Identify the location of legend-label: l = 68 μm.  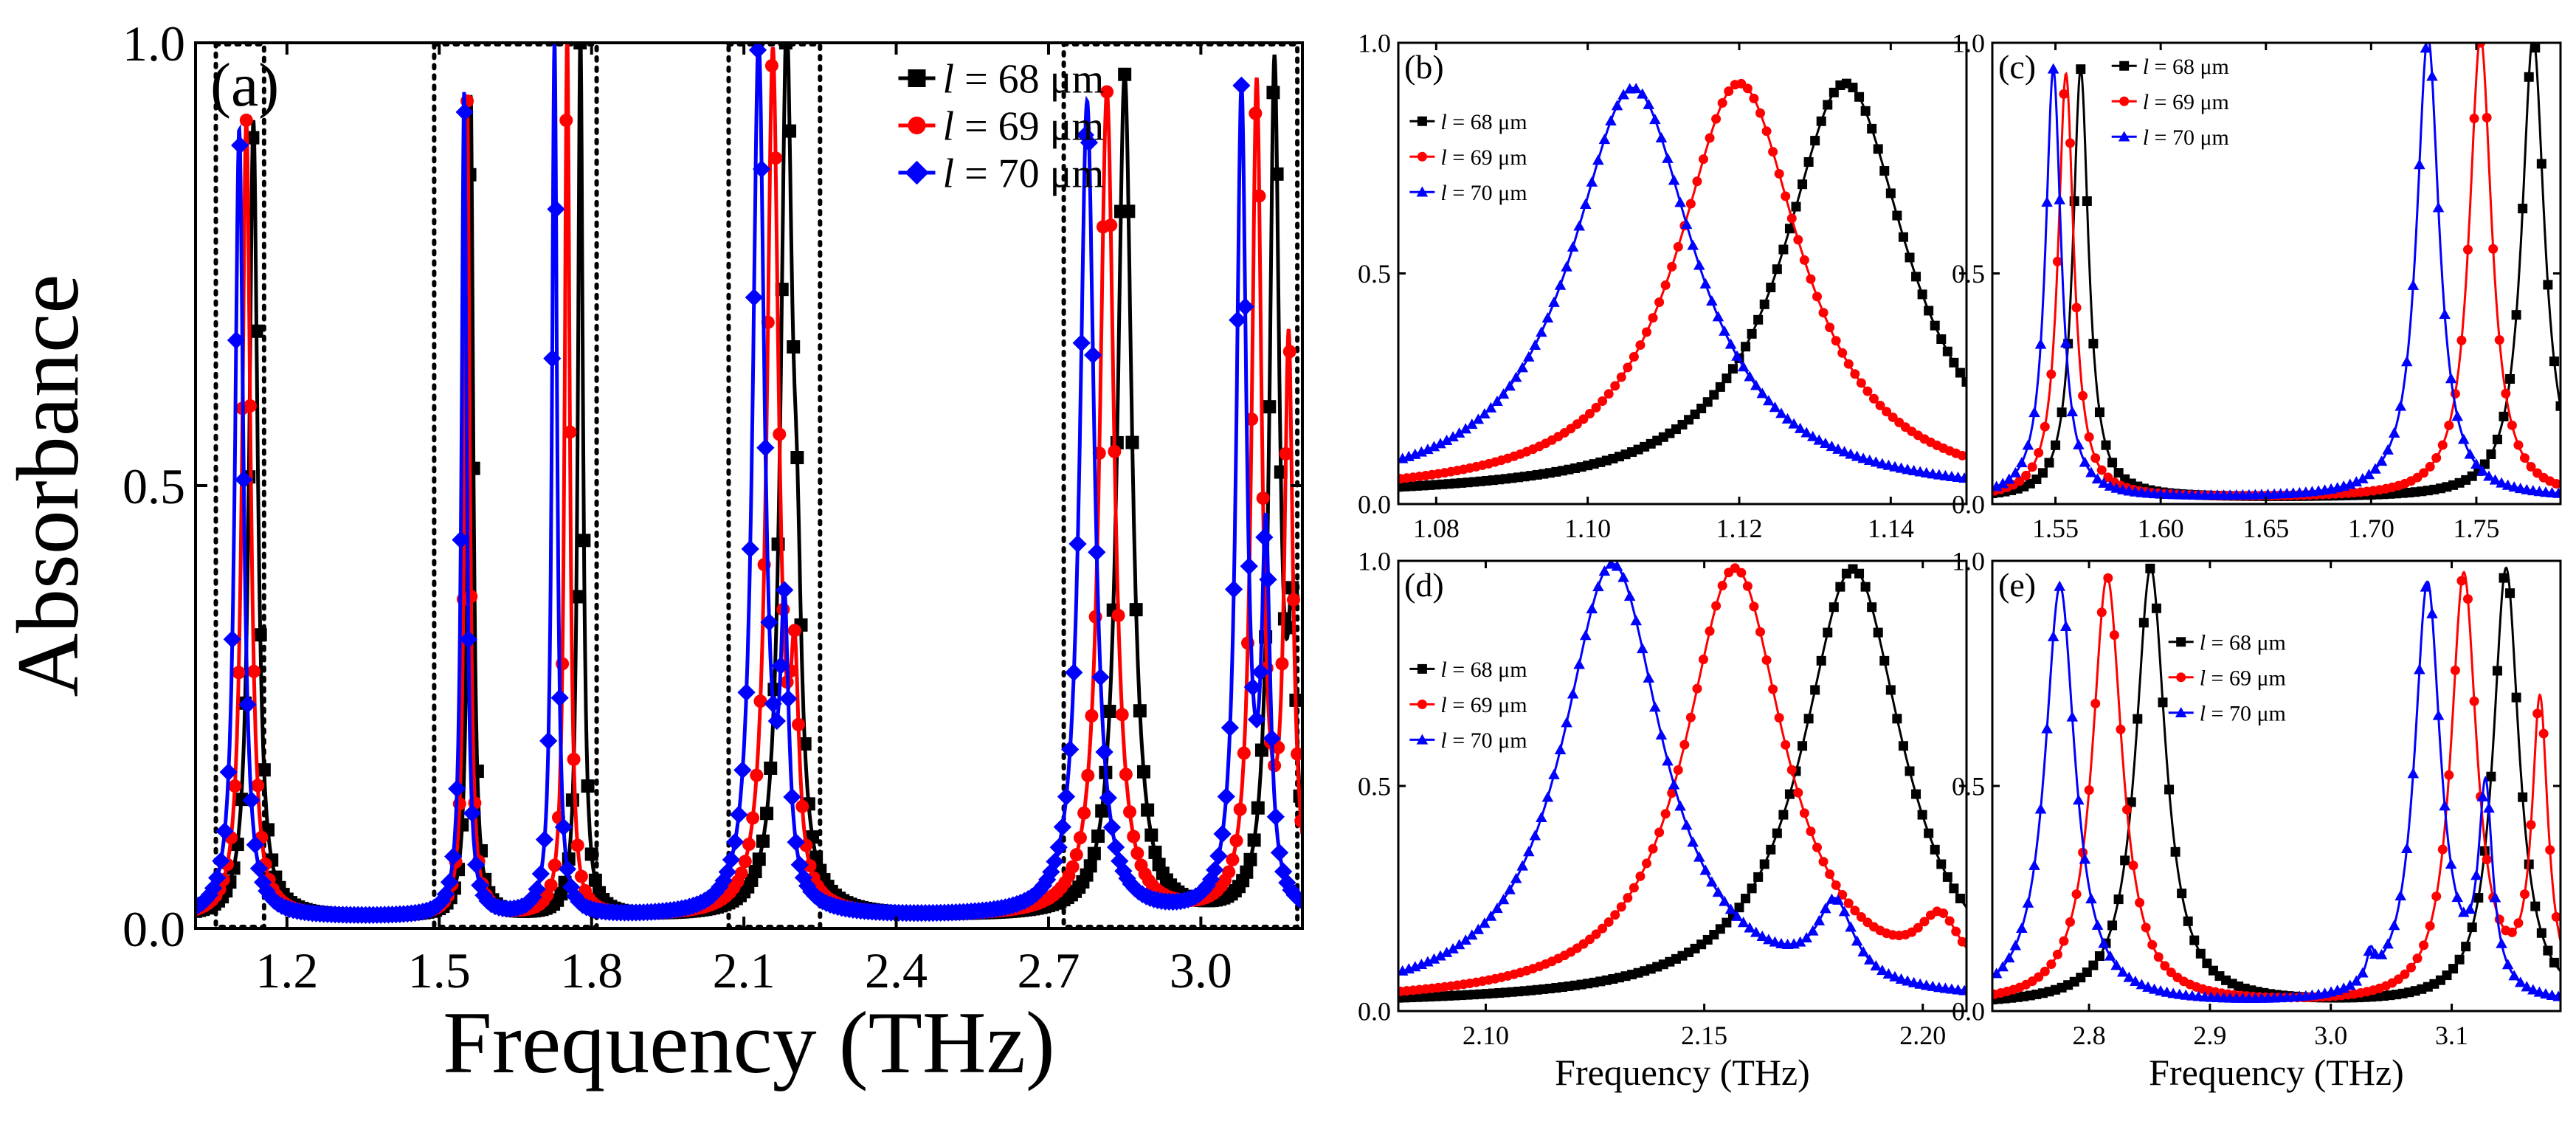
(2243, 642).